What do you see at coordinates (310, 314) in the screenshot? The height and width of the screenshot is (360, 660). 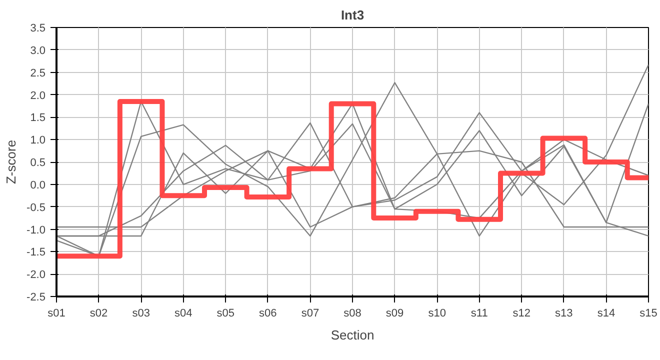 I see `x-tick-label: s07` at bounding box center [310, 314].